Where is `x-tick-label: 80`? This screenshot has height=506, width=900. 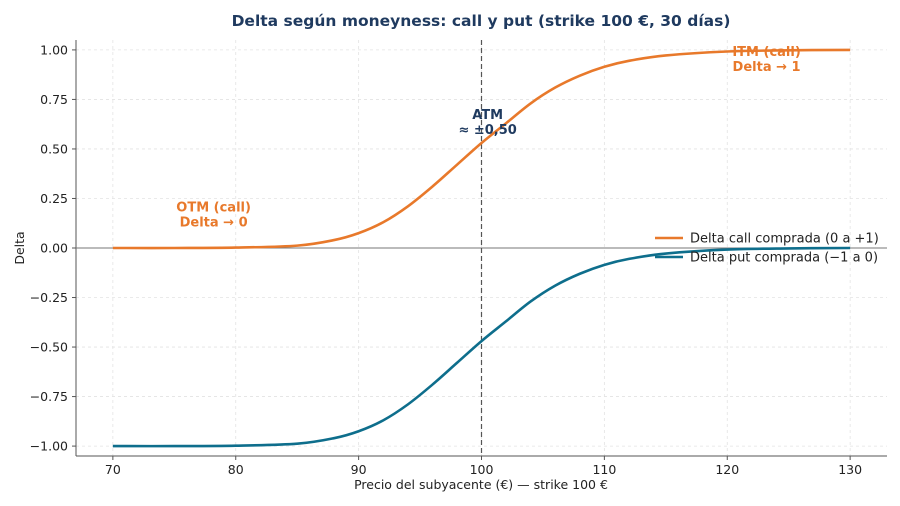
x-tick-label: 80 is located at coordinates (236, 469).